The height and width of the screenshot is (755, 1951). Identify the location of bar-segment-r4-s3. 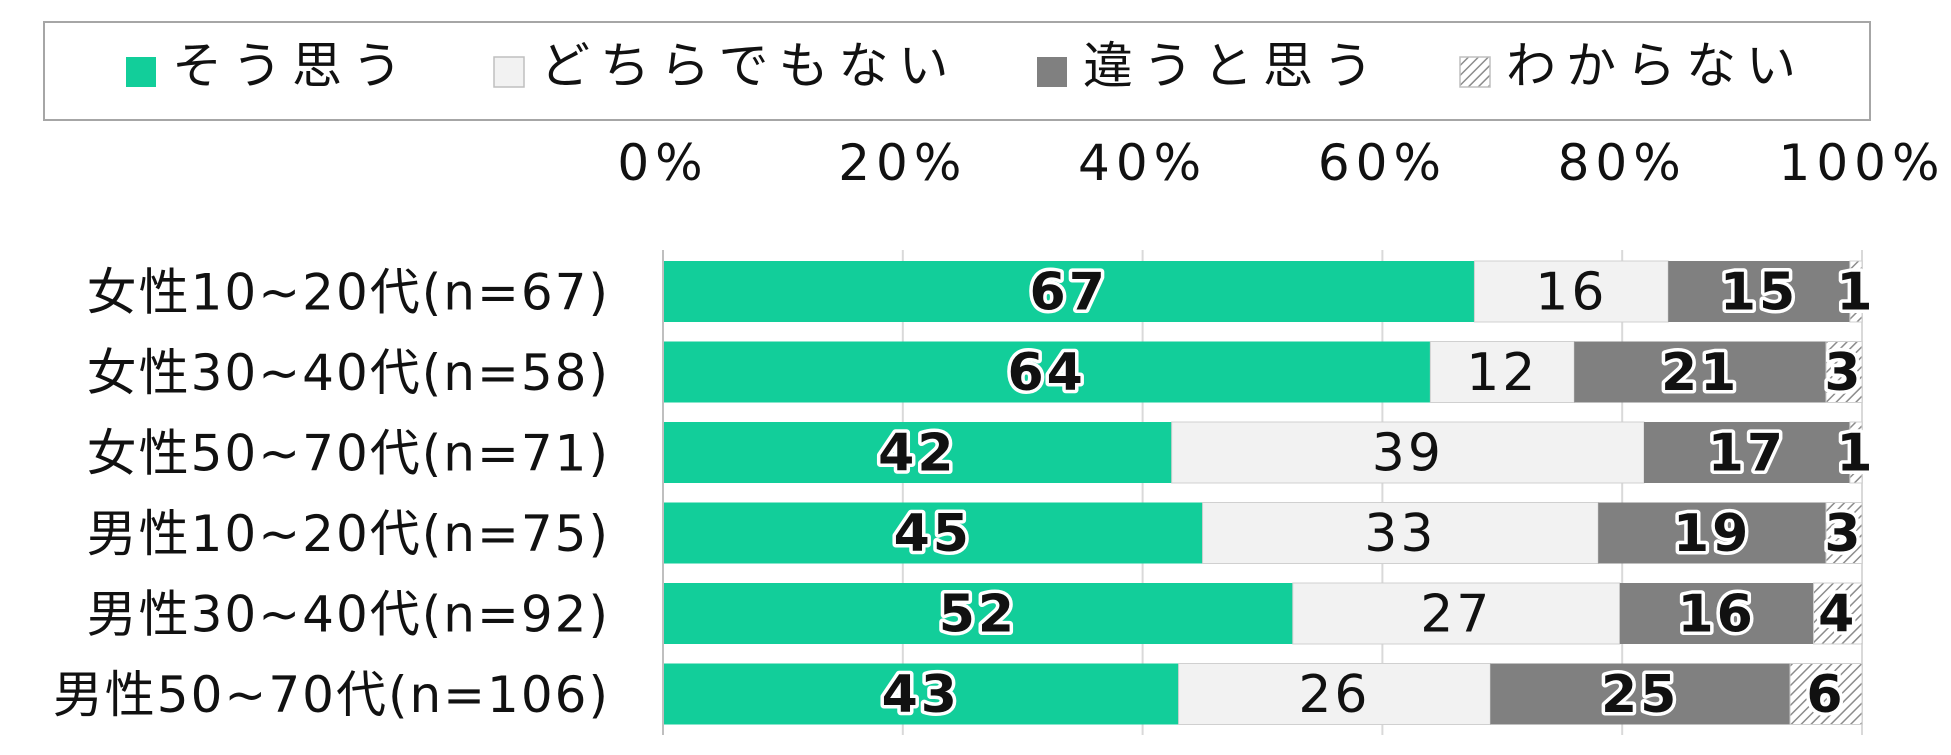
(1838, 613).